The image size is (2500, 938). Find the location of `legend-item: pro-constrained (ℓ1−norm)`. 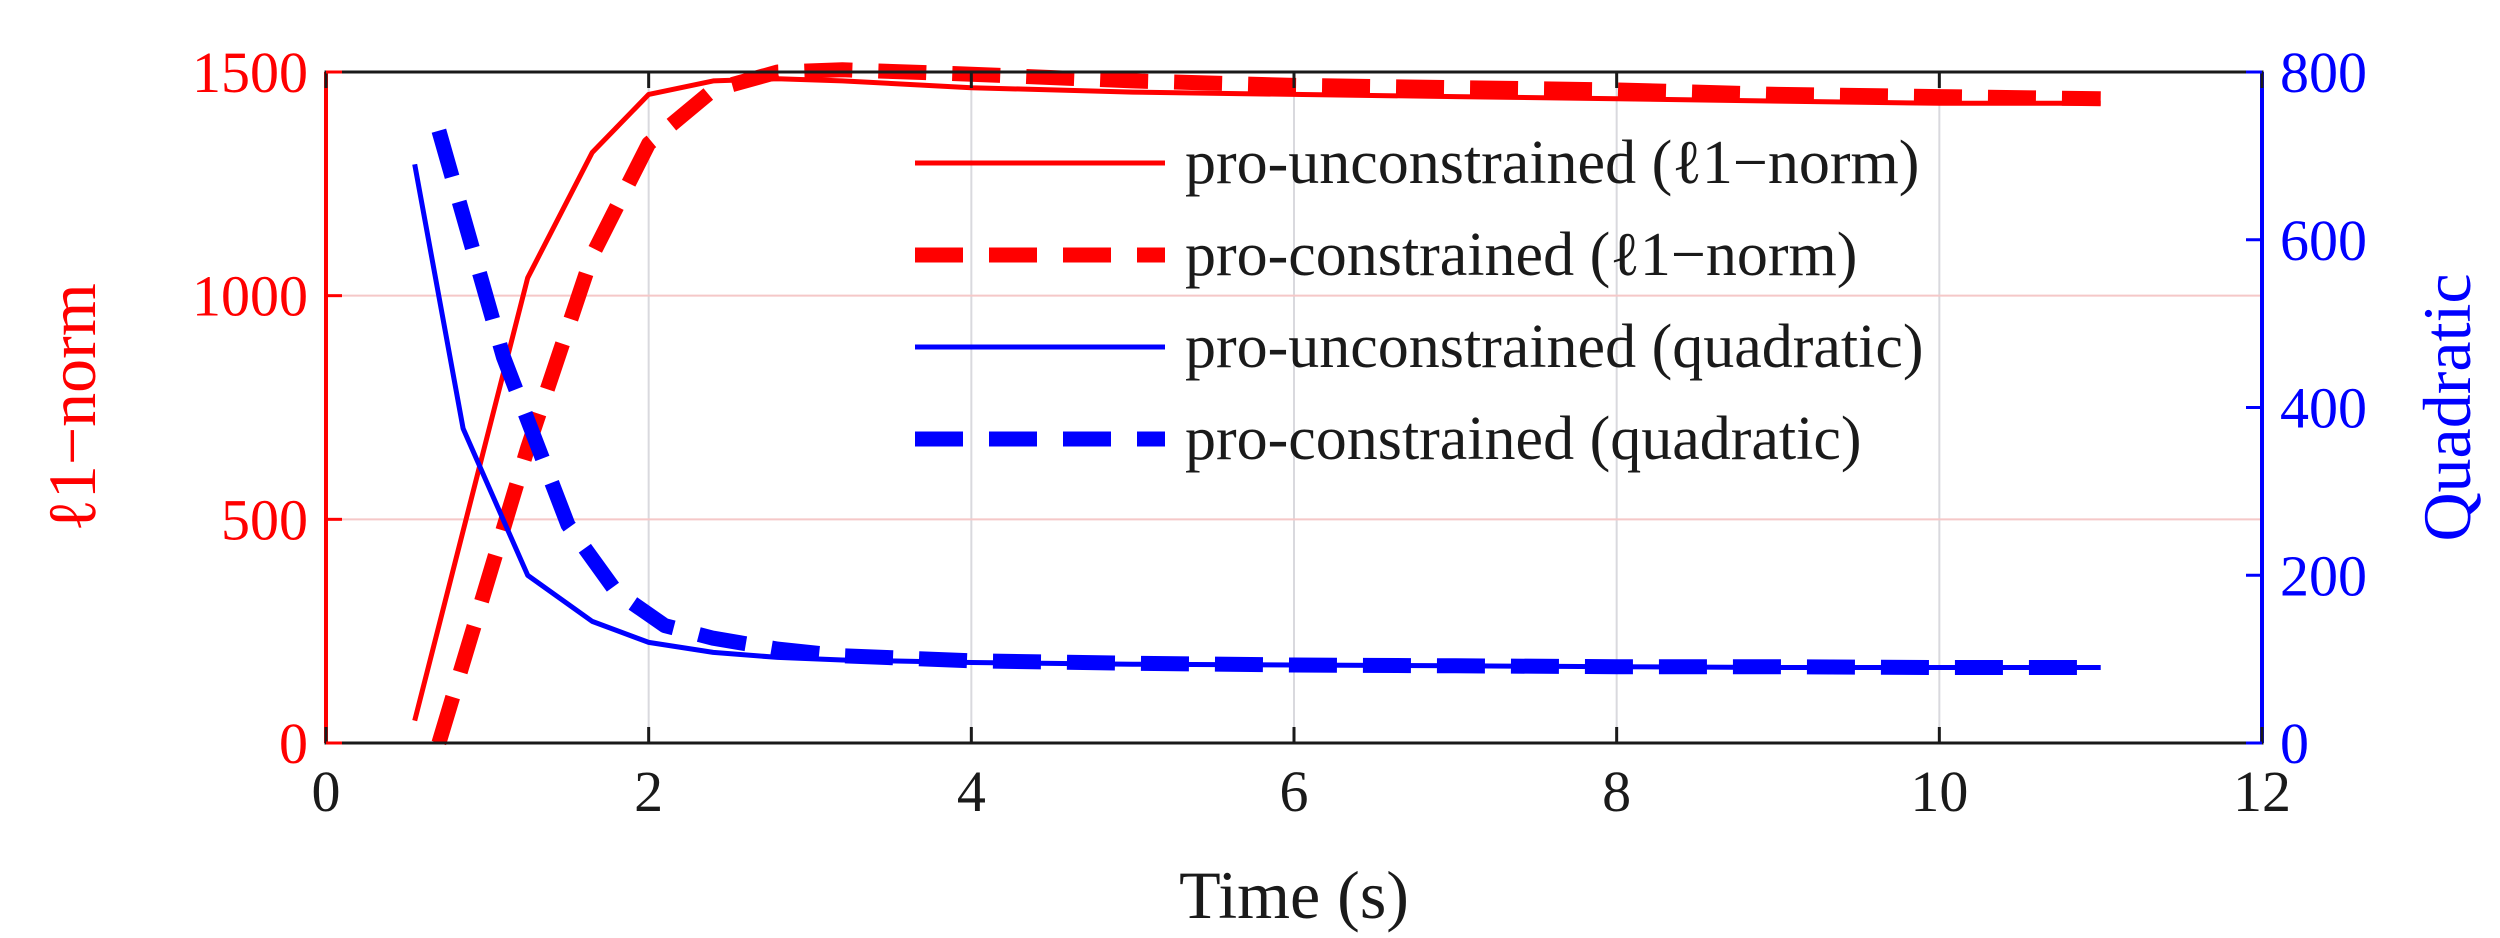

legend-item: pro-constrained (ℓ1−norm) is located at coordinates (1386, 255).